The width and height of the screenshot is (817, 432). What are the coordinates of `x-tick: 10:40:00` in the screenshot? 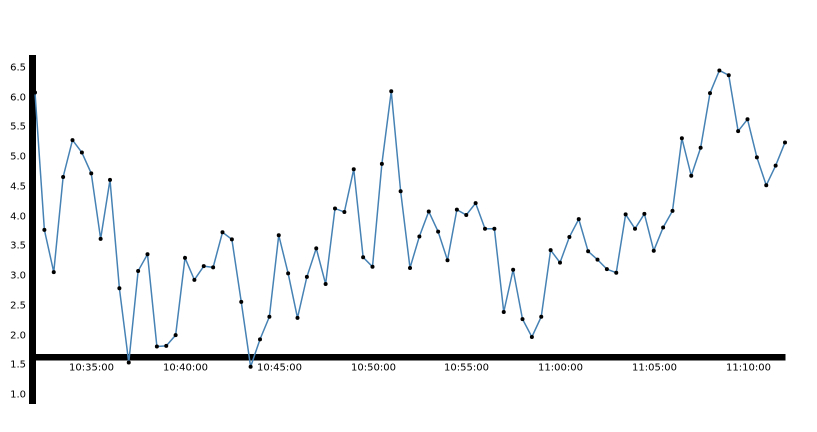 It's located at (185, 364).